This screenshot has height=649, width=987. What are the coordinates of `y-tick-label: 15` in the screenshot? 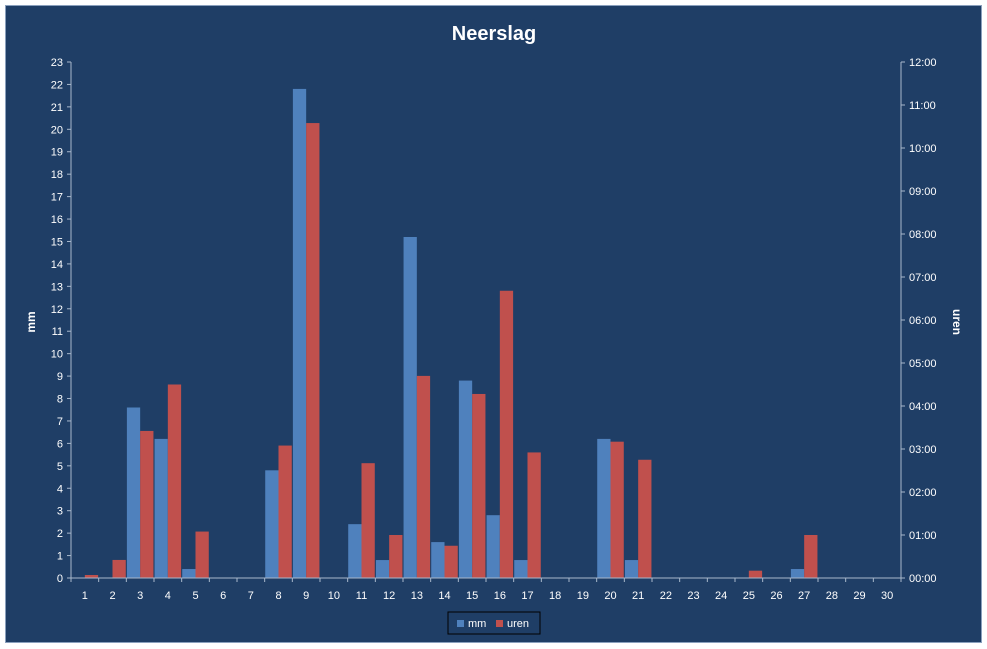 It's located at (57, 242).